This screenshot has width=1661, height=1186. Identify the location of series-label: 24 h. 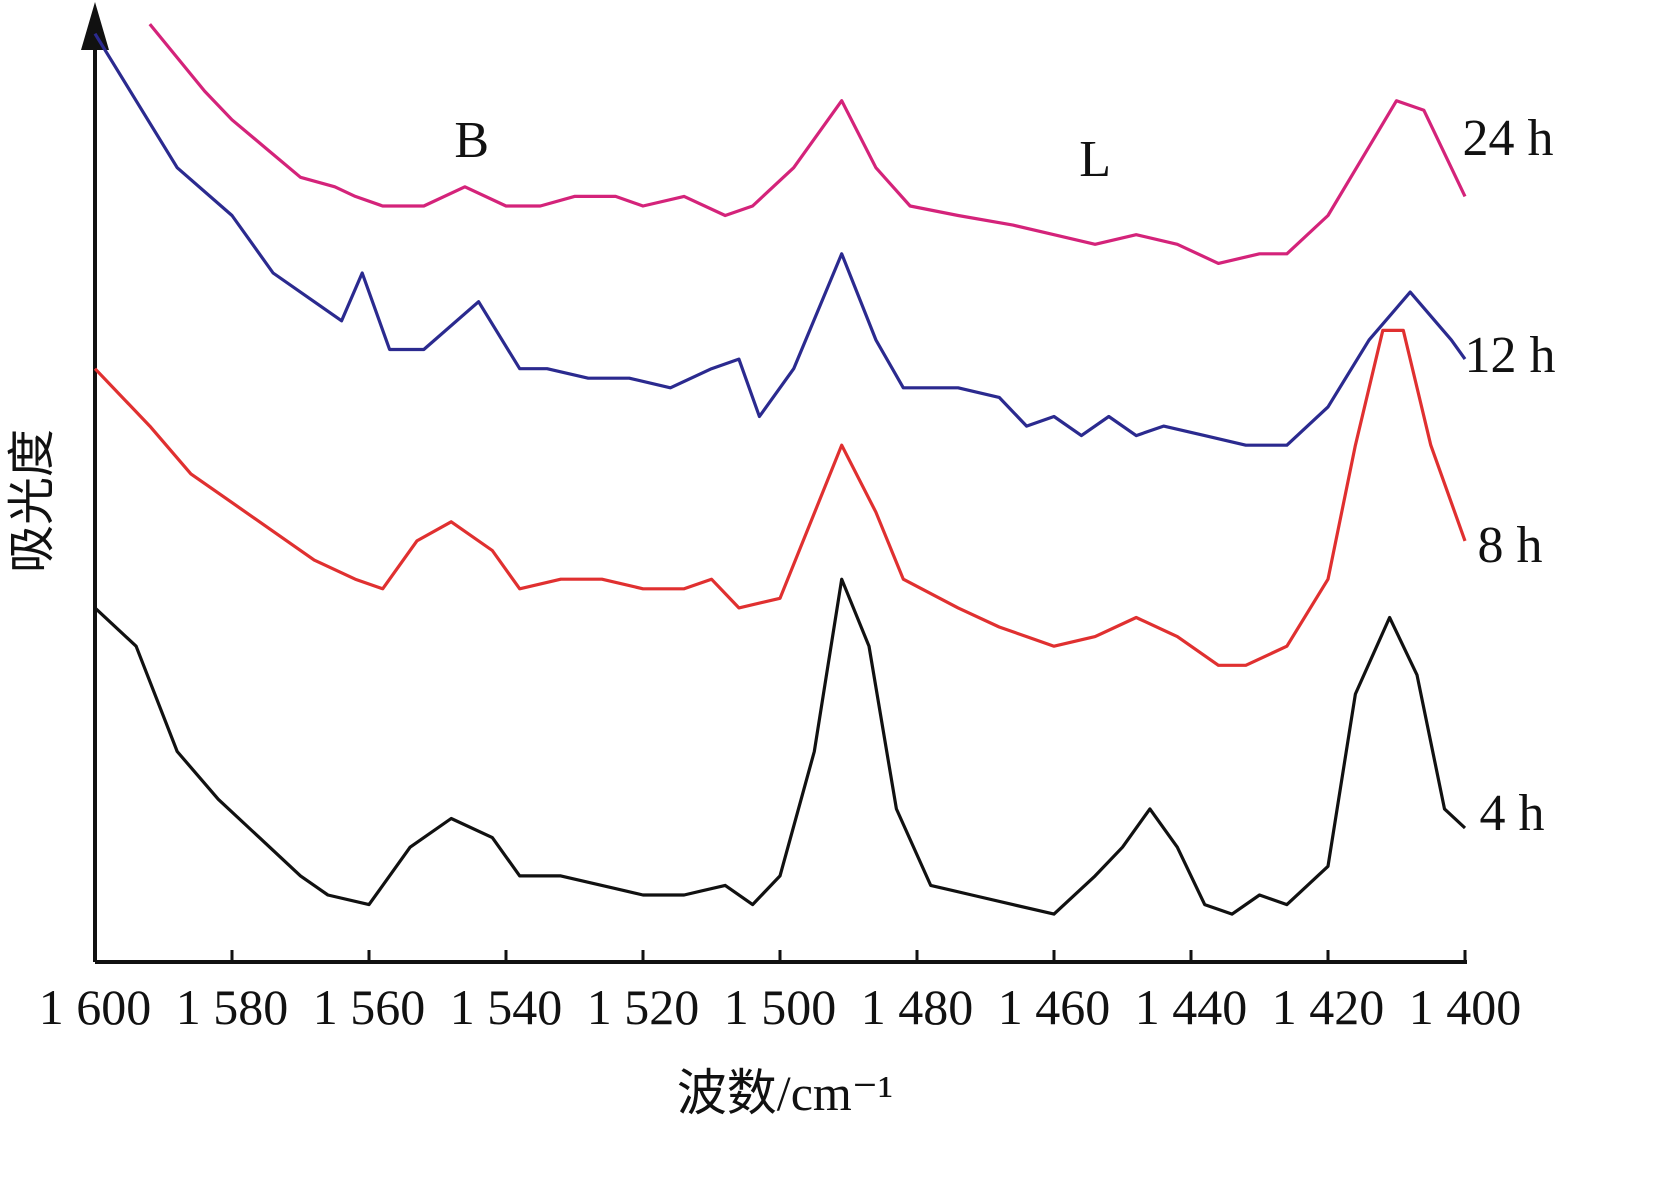
(1508, 138).